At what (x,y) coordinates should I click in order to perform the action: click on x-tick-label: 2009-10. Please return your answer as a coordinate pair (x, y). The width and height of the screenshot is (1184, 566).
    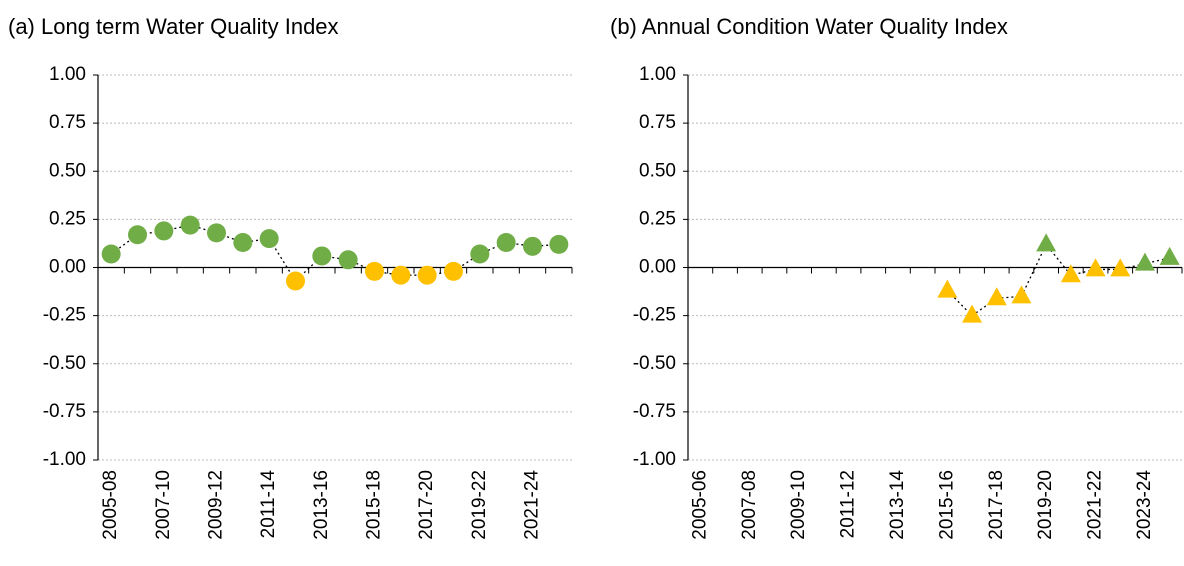
    Looking at the image, I should click on (798, 505).